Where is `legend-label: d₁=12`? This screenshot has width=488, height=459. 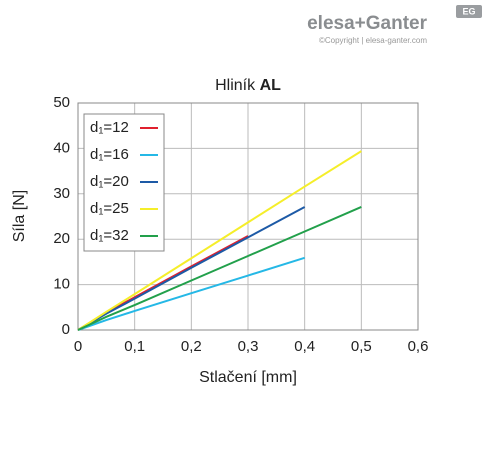 legend-label: d₁=12 is located at coordinates (109, 127).